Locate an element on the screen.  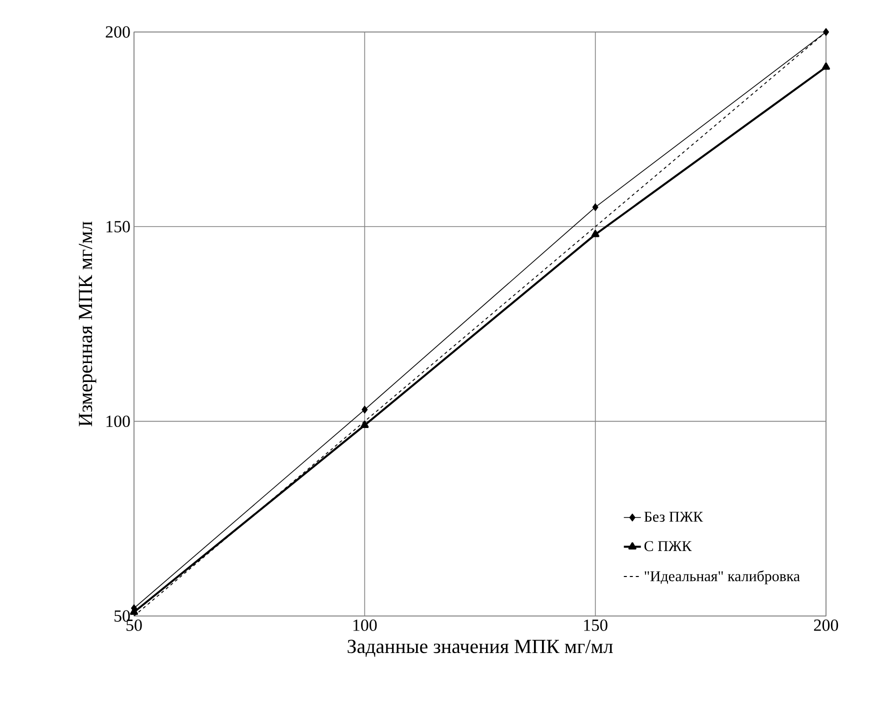
y-tick-label: 50 is located at coordinates (122, 616).